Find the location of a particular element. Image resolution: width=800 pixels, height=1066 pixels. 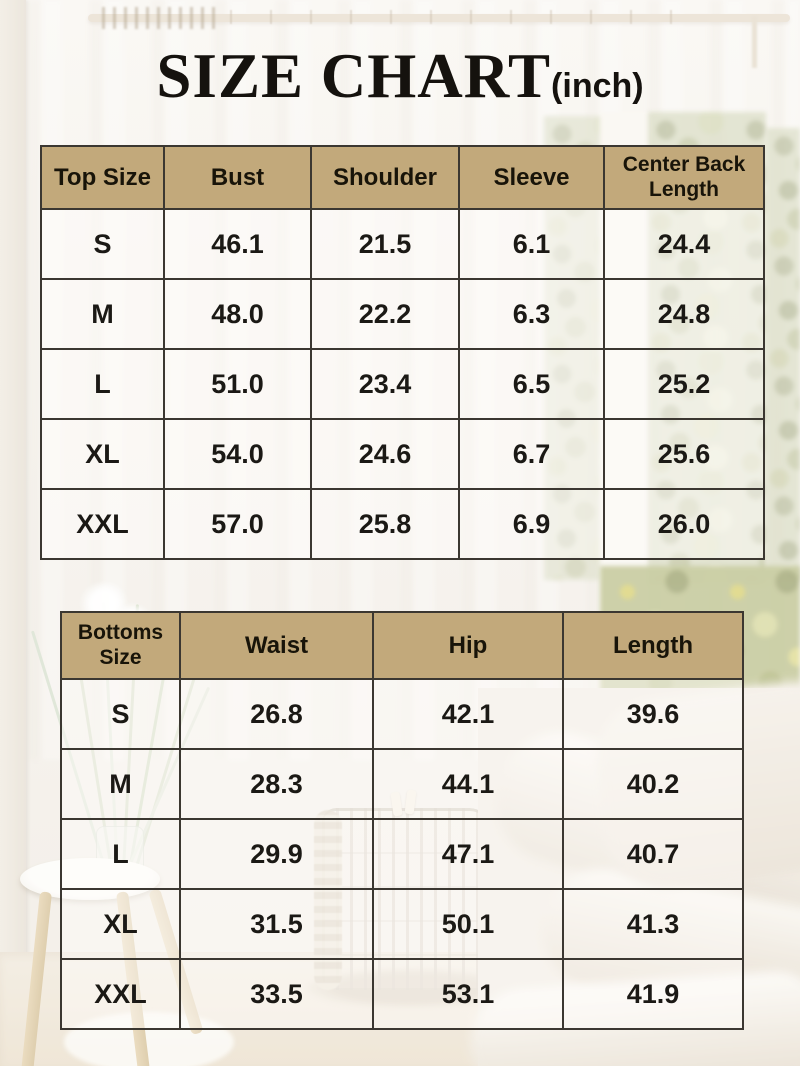

unit-label: (inch) is located at coordinates (597, 86).